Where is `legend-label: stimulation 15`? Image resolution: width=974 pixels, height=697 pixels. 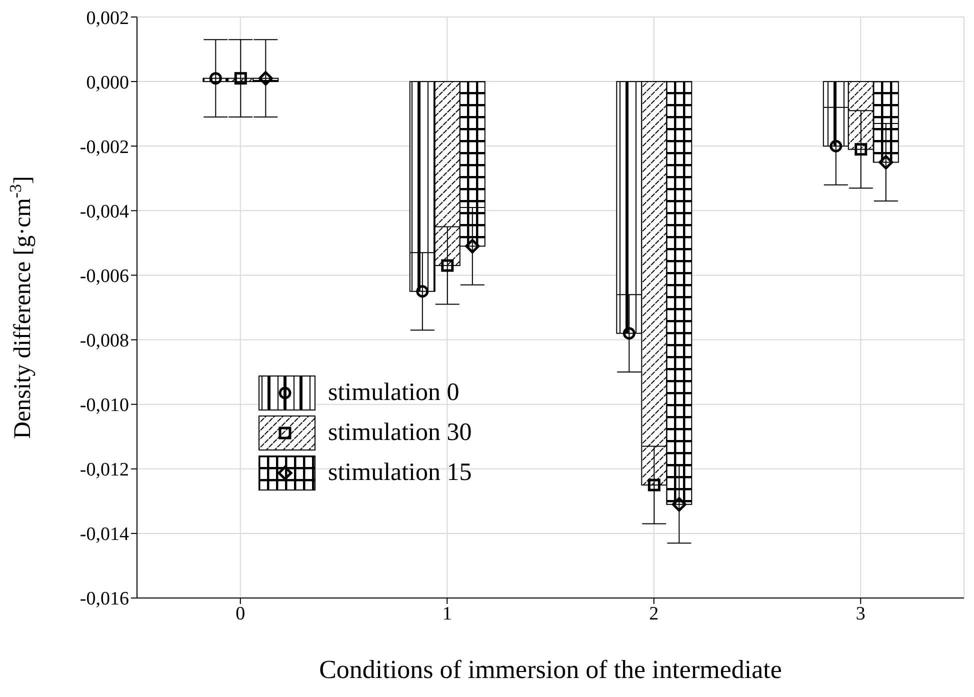
legend-label: stimulation 15 is located at coordinates (400, 473).